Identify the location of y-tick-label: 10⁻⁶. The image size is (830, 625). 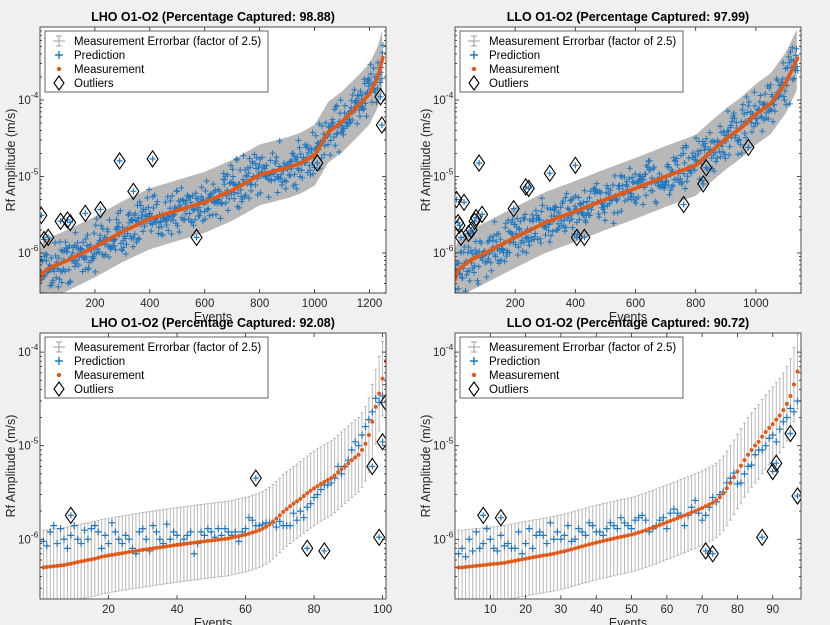
(28, 251).